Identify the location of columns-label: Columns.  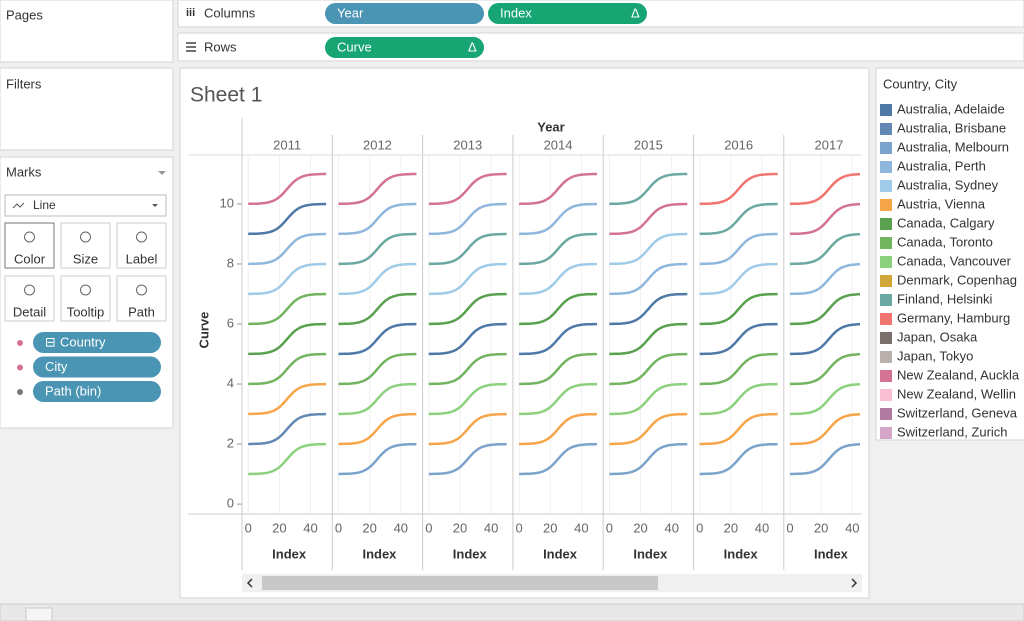
(230, 12).